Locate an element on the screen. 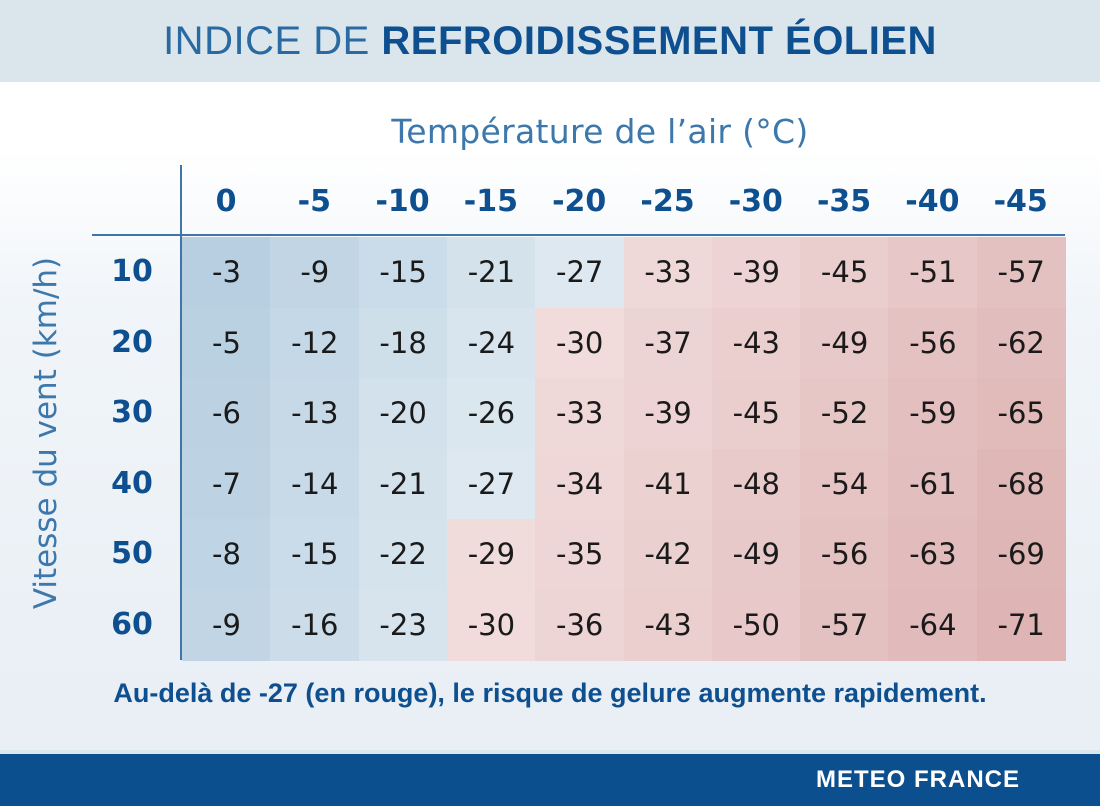 The height and width of the screenshot is (806, 1100). table-cell: -8 is located at coordinates (226, 554).